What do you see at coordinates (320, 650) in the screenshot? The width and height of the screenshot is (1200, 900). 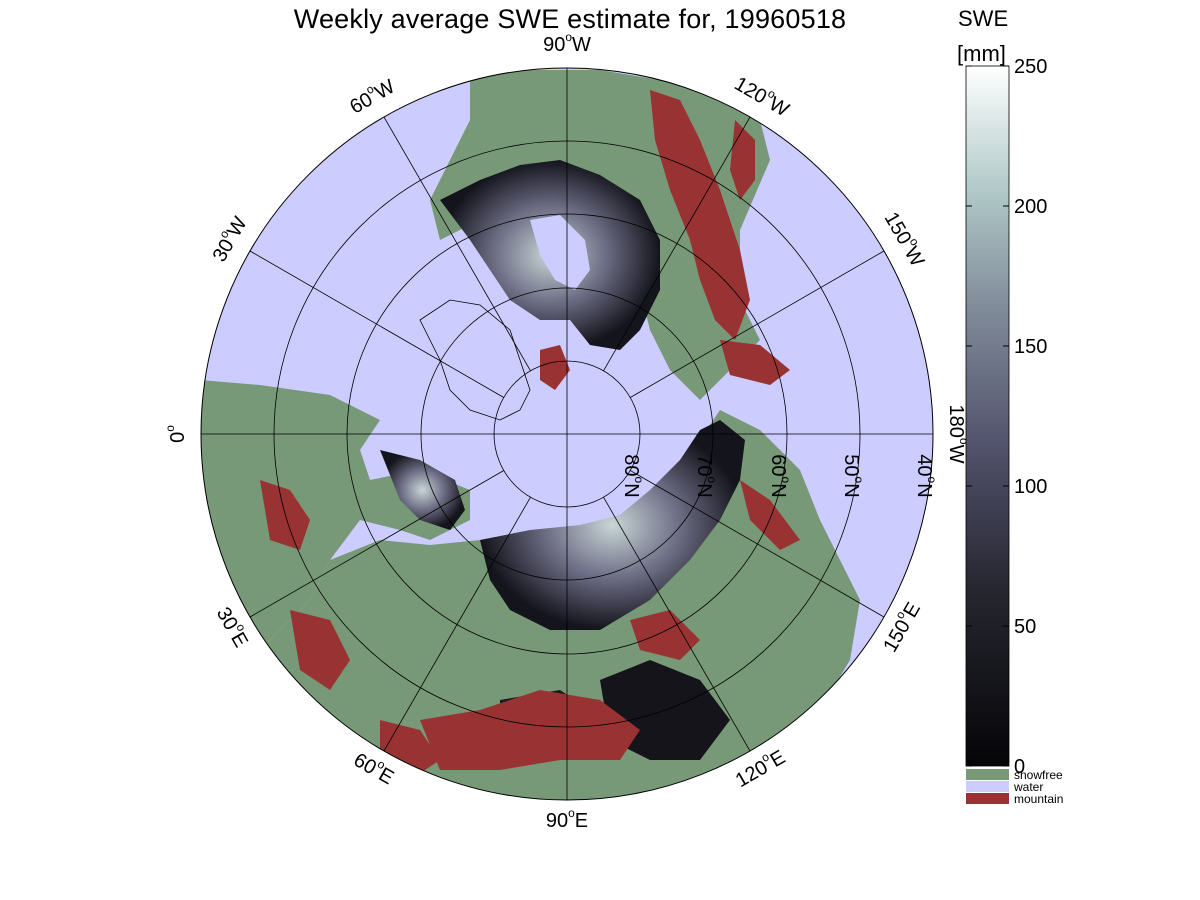 I see `mountain-caucasus` at bounding box center [320, 650].